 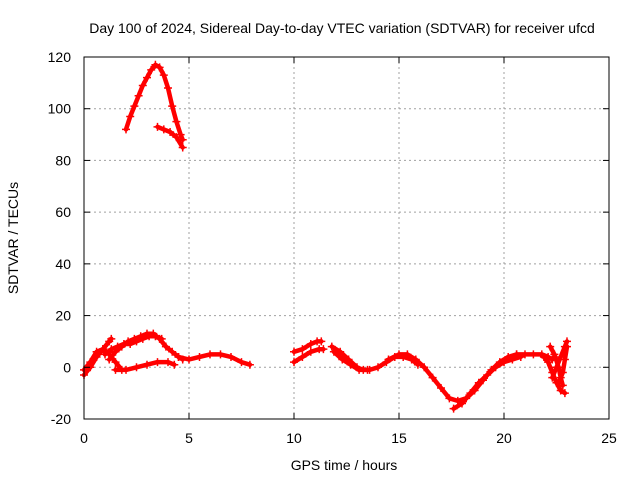 I want to click on y-tick-label: -20, so click(x=61, y=419).